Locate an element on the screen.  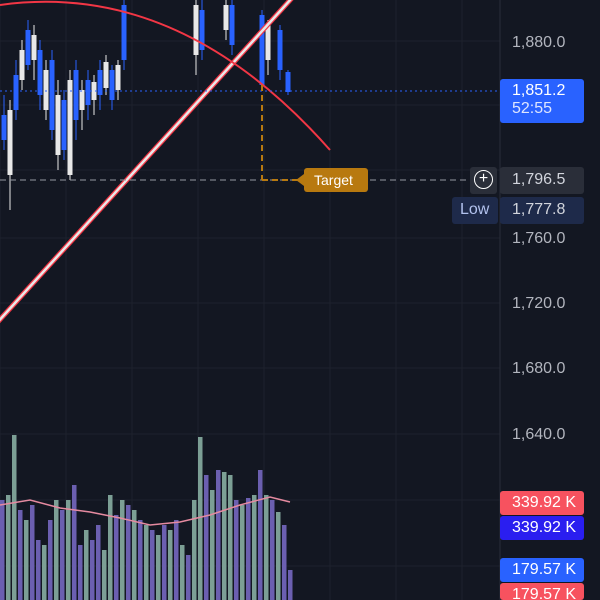
target-line-label: Target is located at coordinates (332, 180).